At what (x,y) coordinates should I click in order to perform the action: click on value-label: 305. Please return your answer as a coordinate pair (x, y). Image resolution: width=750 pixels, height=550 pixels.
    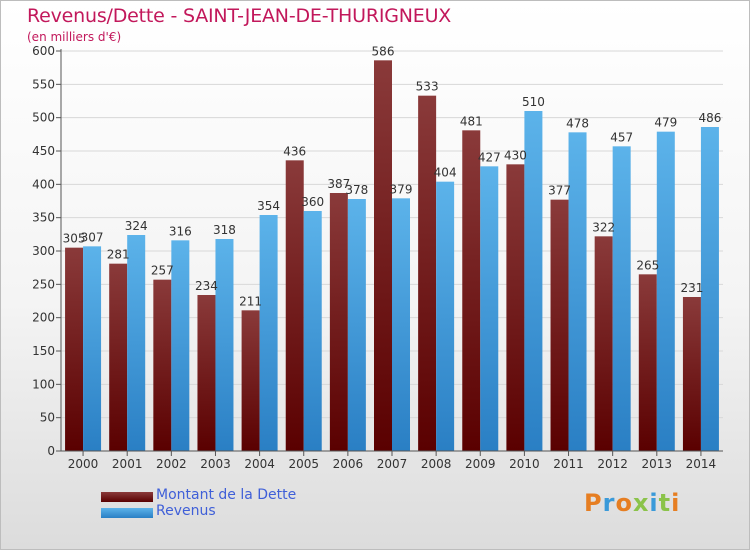
    Looking at the image, I should click on (74, 239).